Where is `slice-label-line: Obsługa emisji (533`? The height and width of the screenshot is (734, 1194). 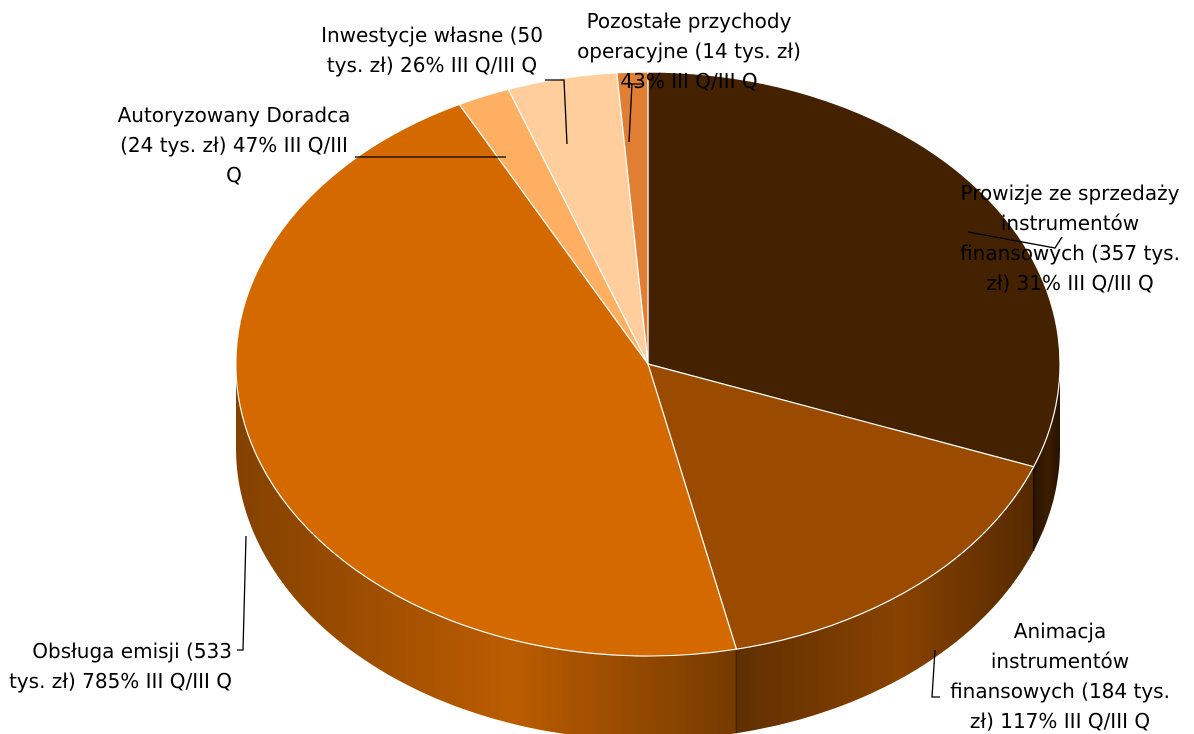
slice-label-line: Obsługa emisji (533 is located at coordinates (132, 651).